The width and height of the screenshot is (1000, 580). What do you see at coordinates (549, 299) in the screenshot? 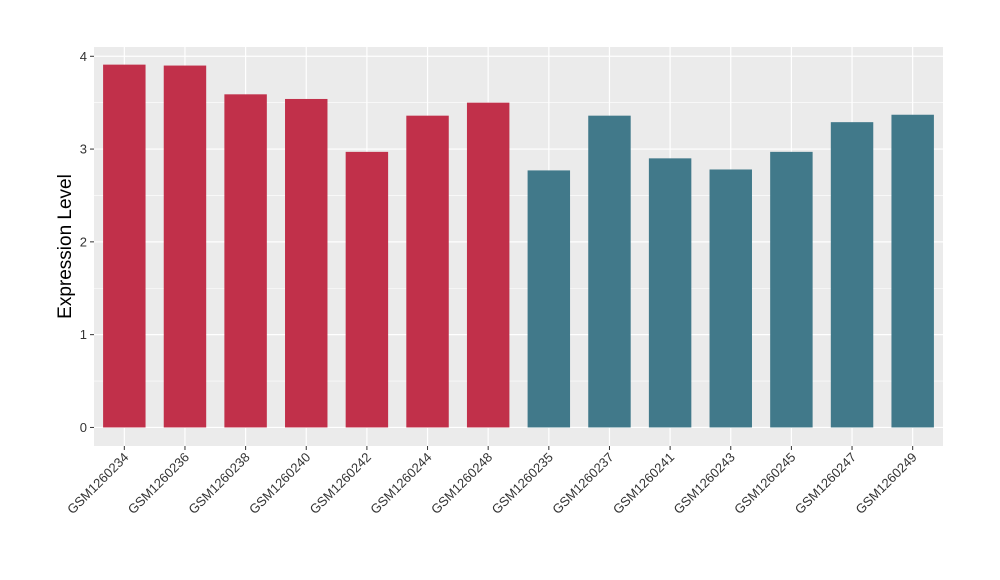
I see `bar-GSM1260235` at bounding box center [549, 299].